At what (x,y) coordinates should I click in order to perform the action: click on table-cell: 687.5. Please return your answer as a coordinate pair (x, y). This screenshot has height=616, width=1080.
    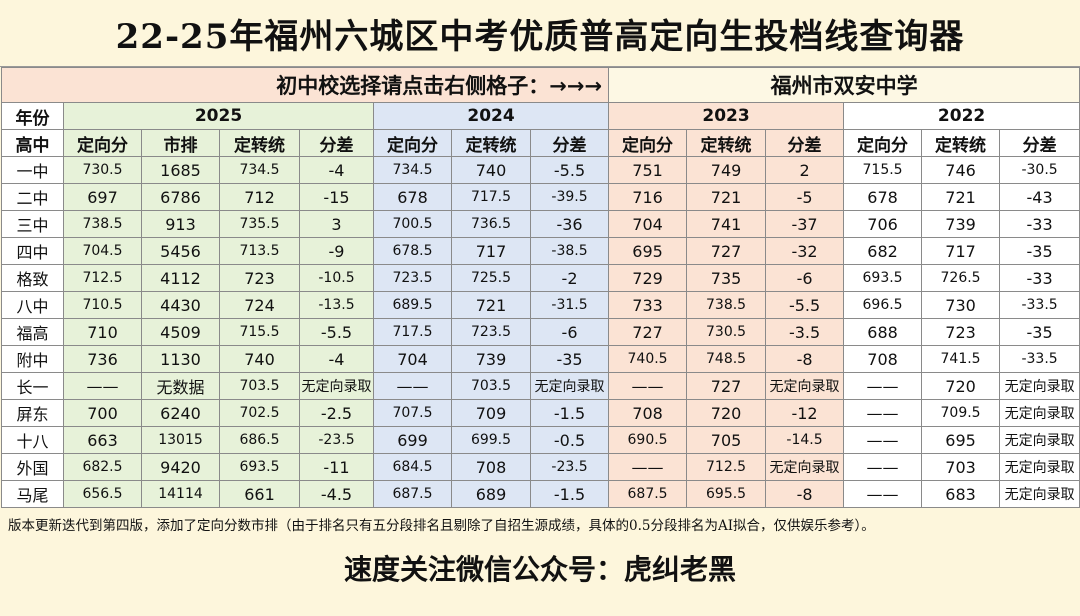
    Looking at the image, I should click on (412, 494).